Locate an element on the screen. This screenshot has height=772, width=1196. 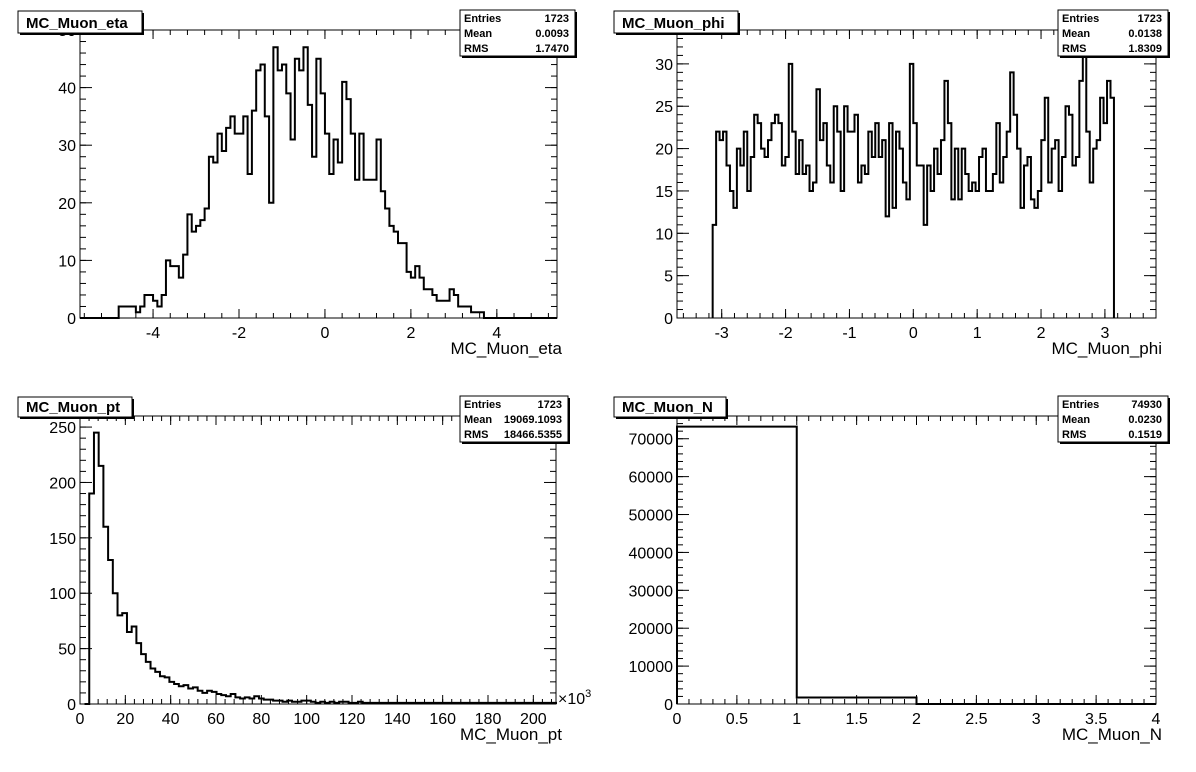
stats-mean-value: 19069.1093 is located at coordinates (533, 420).